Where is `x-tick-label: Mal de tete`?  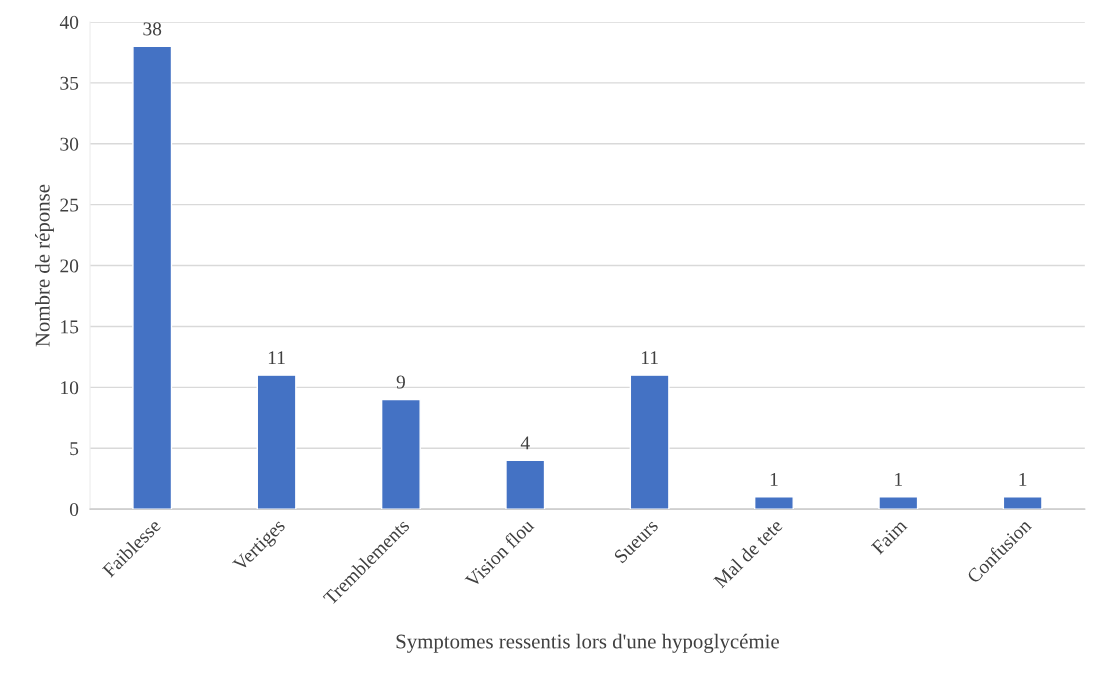 x-tick-label: Mal de tete is located at coordinates (748, 553).